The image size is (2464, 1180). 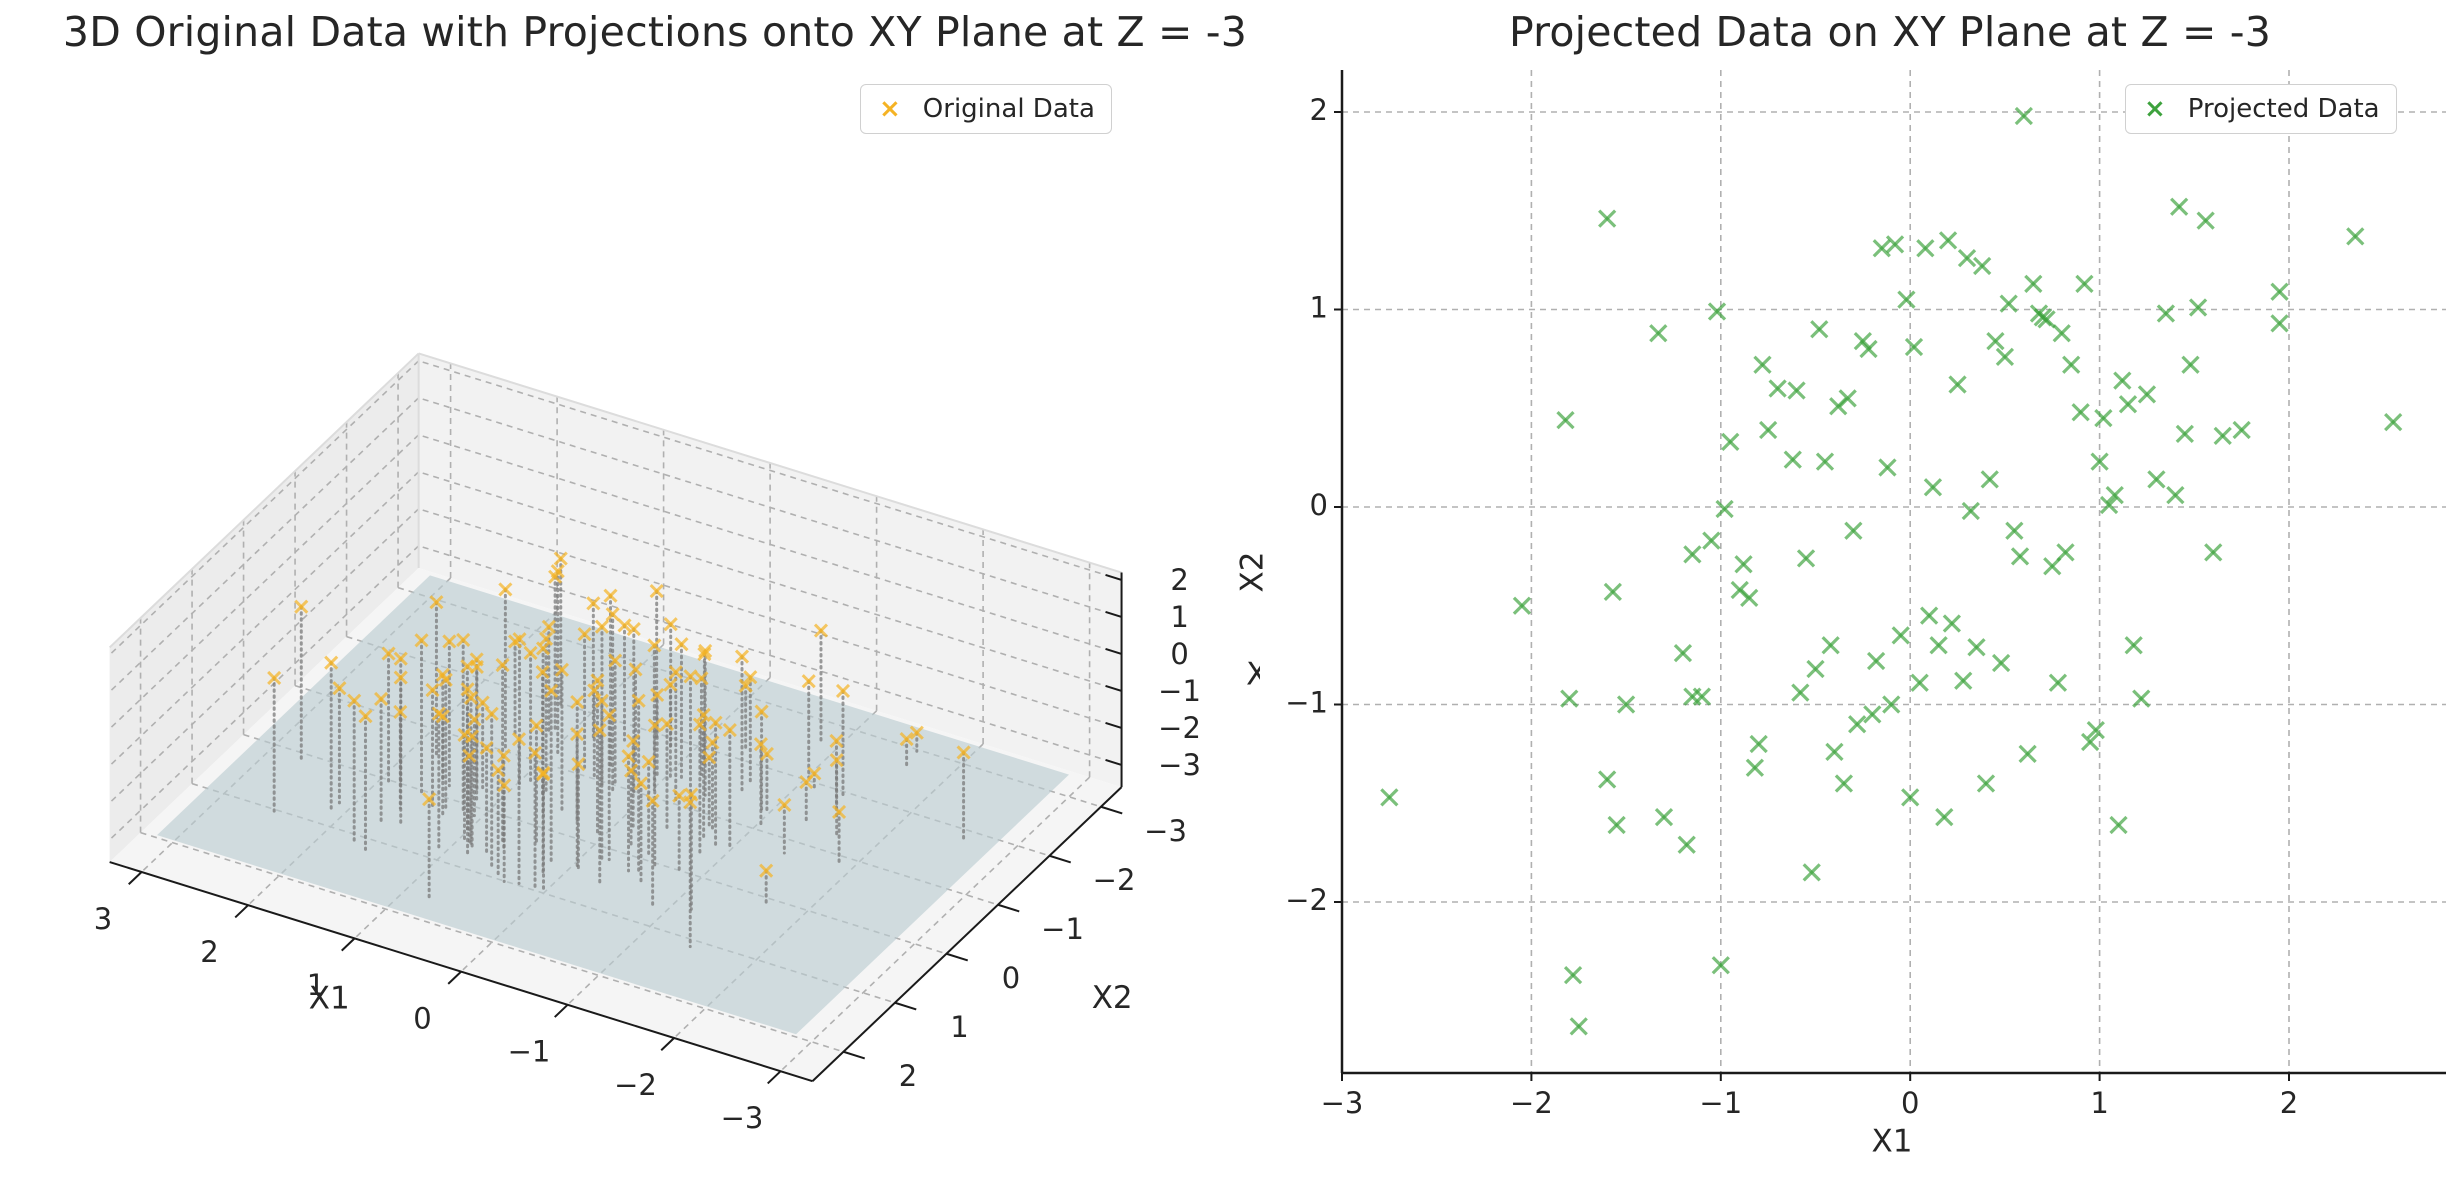 What do you see at coordinates (316, 985) in the screenshot?
I see `x1-tick-label: 1` at bounding box center [316, 985].